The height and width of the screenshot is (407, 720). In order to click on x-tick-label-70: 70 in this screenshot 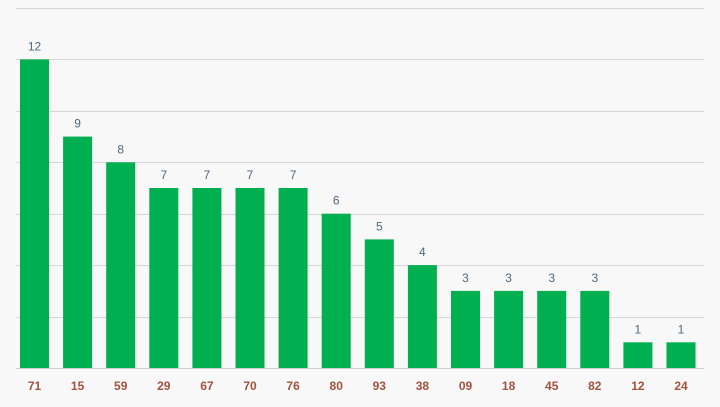, I will do `click(250, 386)`.